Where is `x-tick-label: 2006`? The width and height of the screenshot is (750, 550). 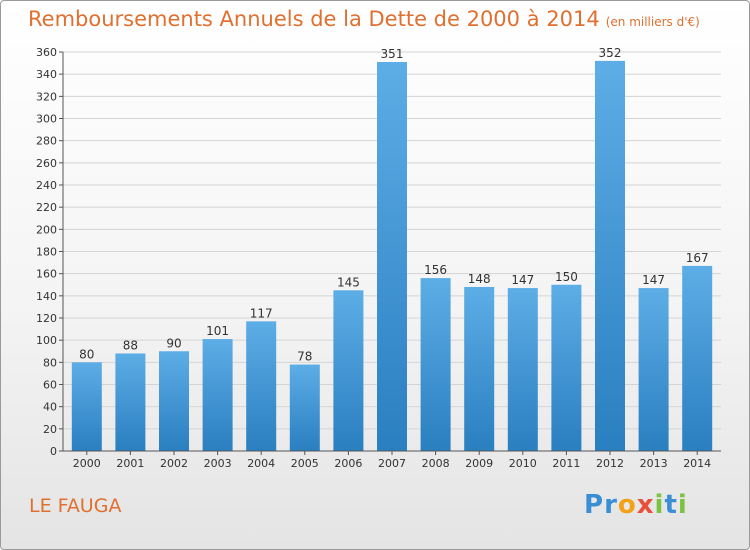
x-tick-label: 2006 is located at coordinates (348, 463).